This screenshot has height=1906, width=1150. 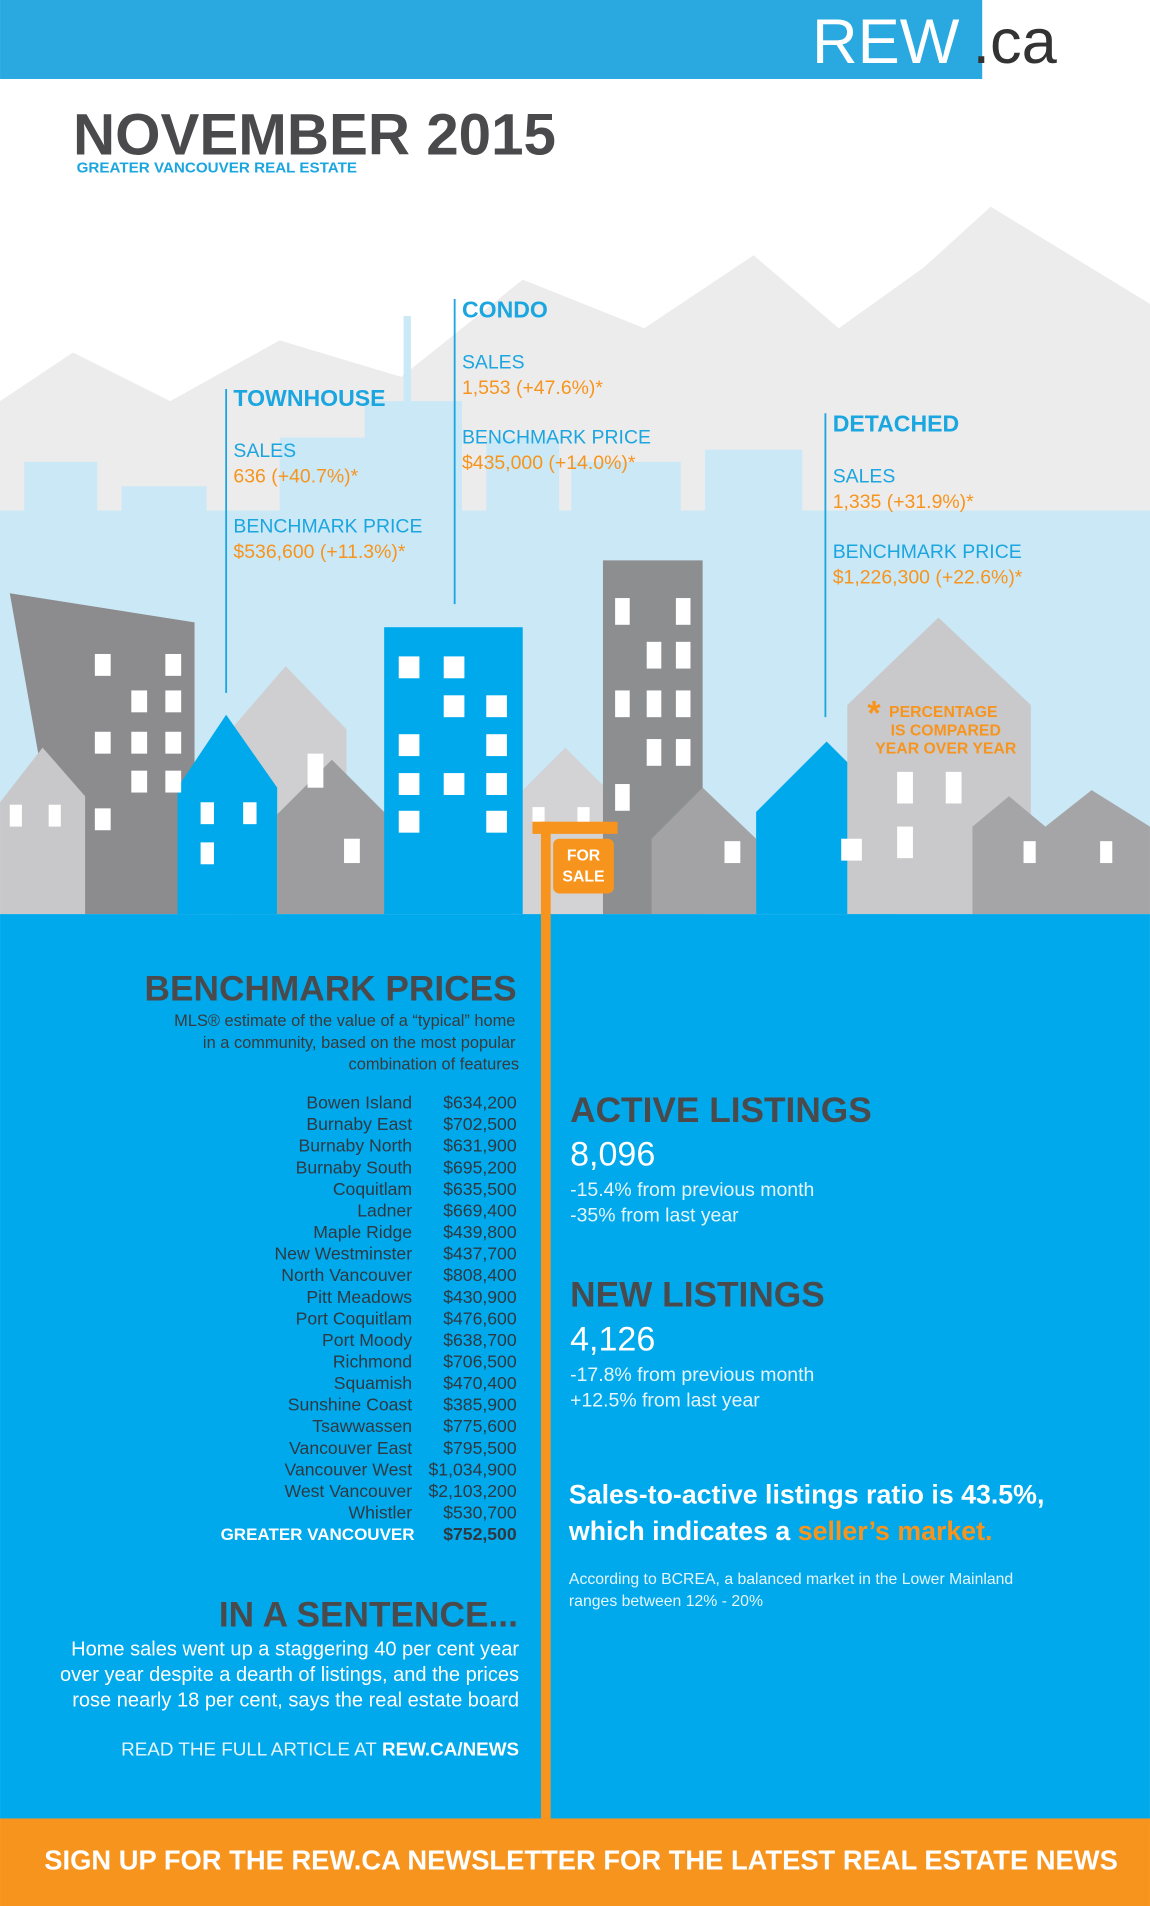 What do you see at coordinates (473, 1491) in the screenshot?
I see `benchmark-price: $2,103,200` at bounding box center [473, 1491].